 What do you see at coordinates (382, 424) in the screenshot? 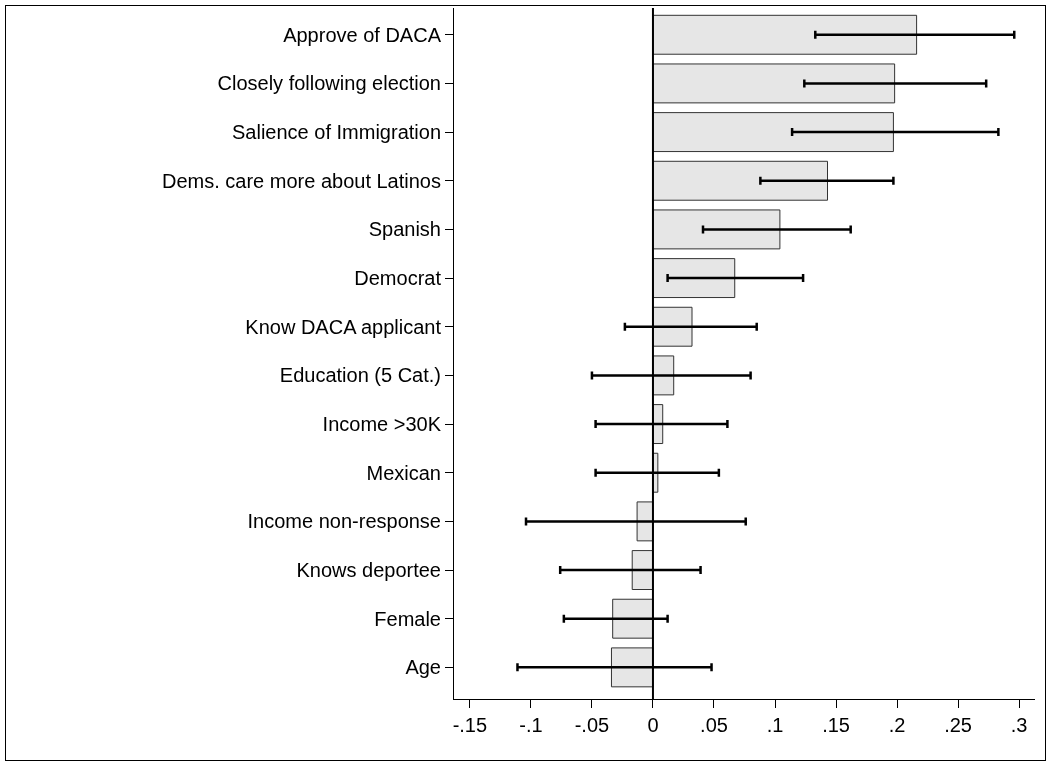
I see `y-tick-label: Income >30K` at bounding box center [382, 424].